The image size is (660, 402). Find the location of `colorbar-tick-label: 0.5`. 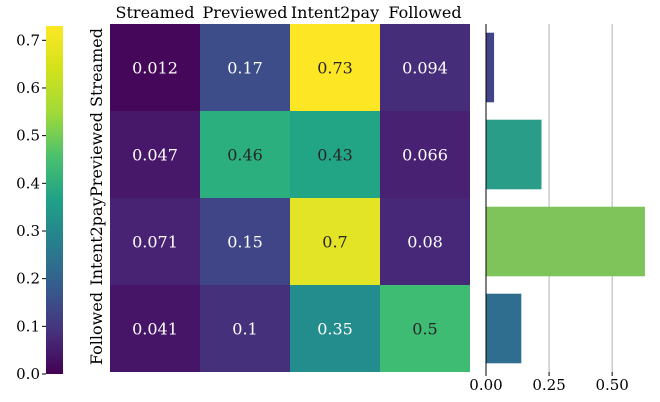

colorbar-tick-label: 0.5 is located at coordinates (28, 136).